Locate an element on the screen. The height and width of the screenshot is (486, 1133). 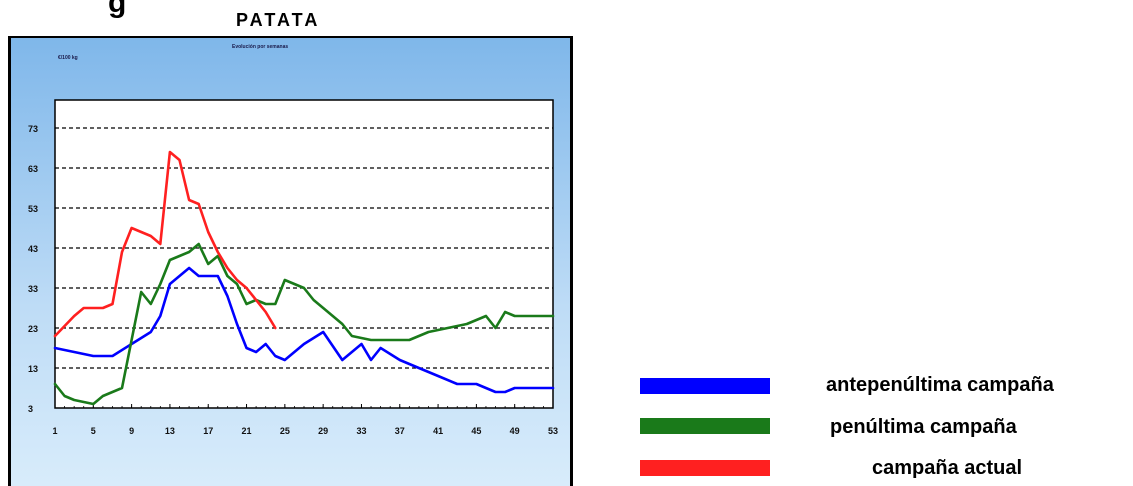
y-tick-label: 23 is located at coordinates (33, 329).